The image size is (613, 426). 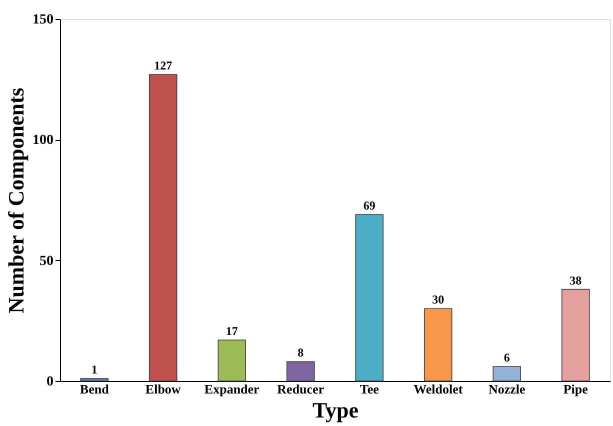 I want to click on y-tick-label: 100, so click(x=43, y=140).